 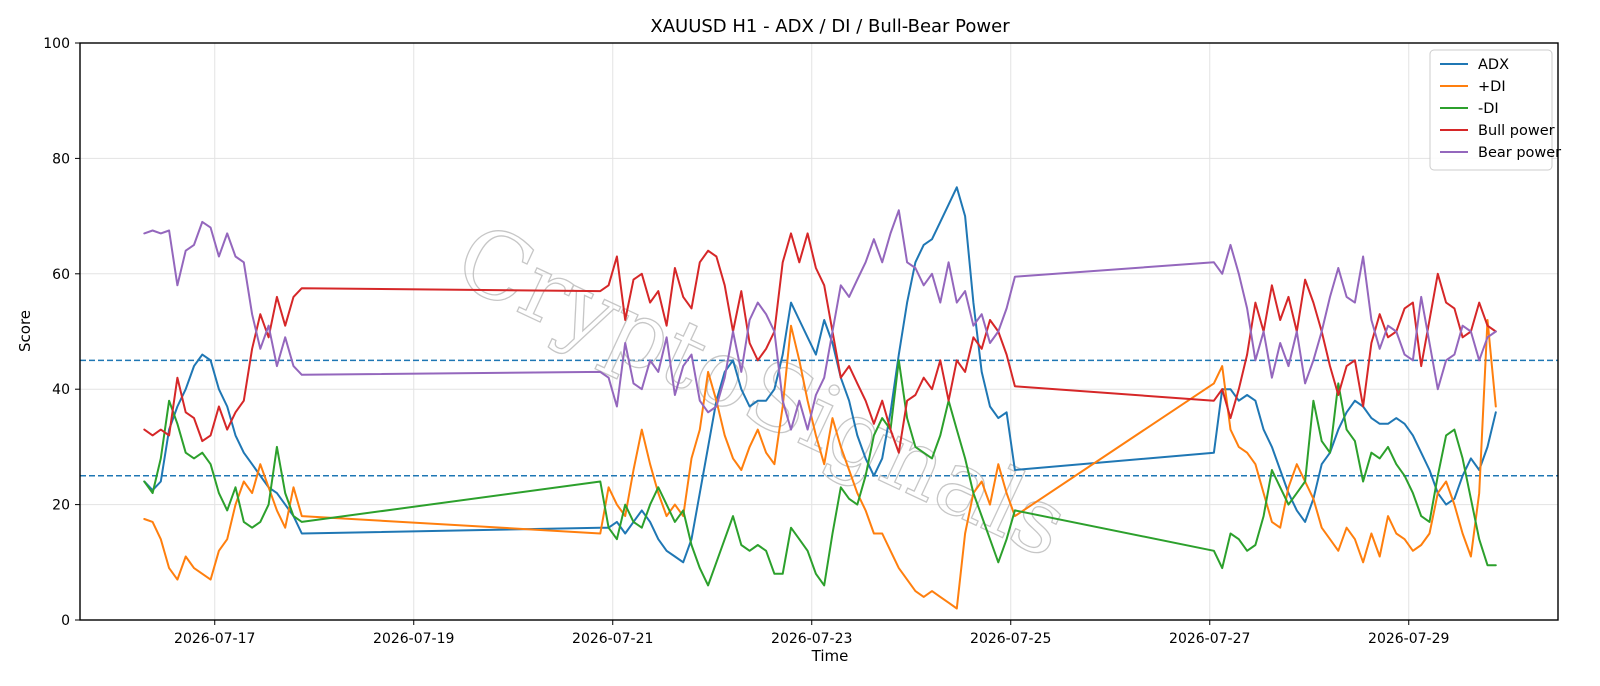 What do you see at coordinates (612, 639) in the screenshot?
I see `x-tick-label: 2026-07-21` at bounding box center [612, 639].